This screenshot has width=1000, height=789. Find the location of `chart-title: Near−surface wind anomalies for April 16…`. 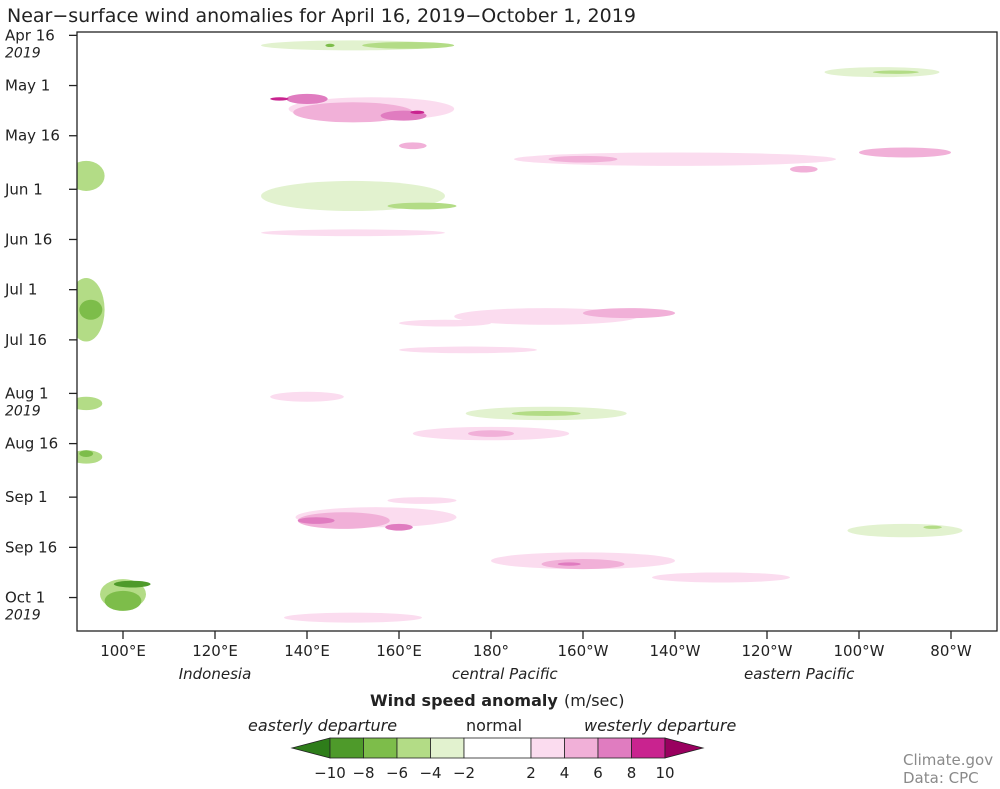

chart-title: Near−surface wind anomalies for April 16… is located at coordinates (321, 16).